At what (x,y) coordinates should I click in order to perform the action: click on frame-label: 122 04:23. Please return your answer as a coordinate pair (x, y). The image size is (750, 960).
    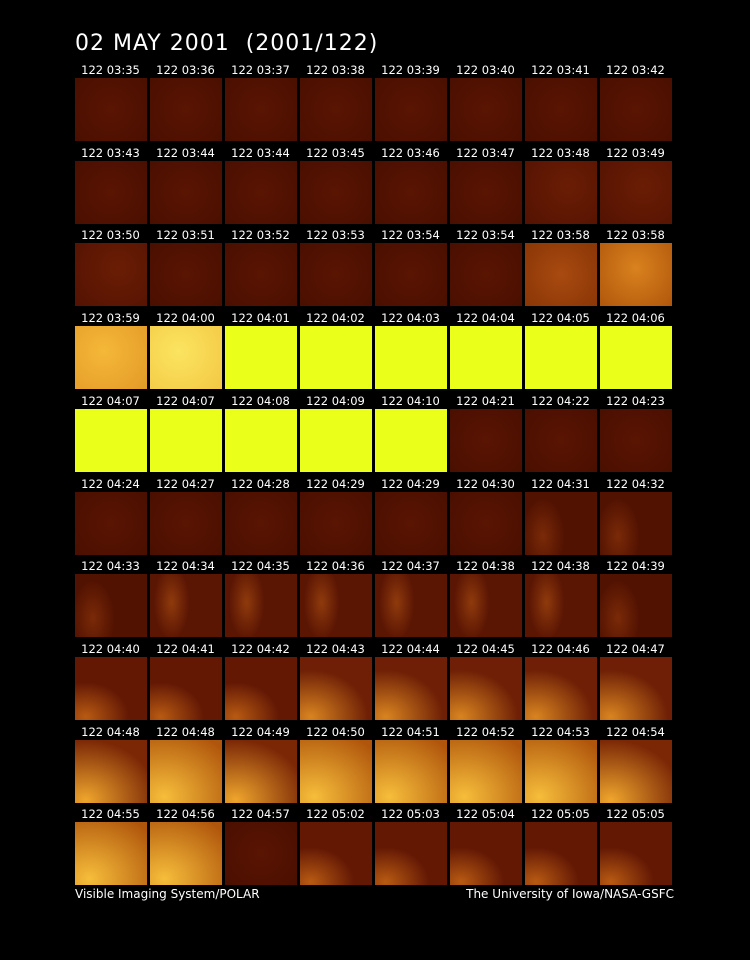
    Looking at the image, I should click on (635, 400).